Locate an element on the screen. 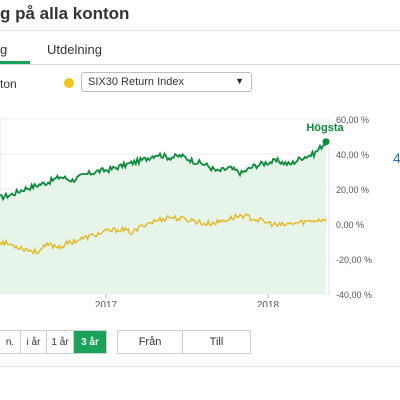 This screenshot has height=400, width=400. tab-bar: g Utdelning is located at coordinates (200, 51).